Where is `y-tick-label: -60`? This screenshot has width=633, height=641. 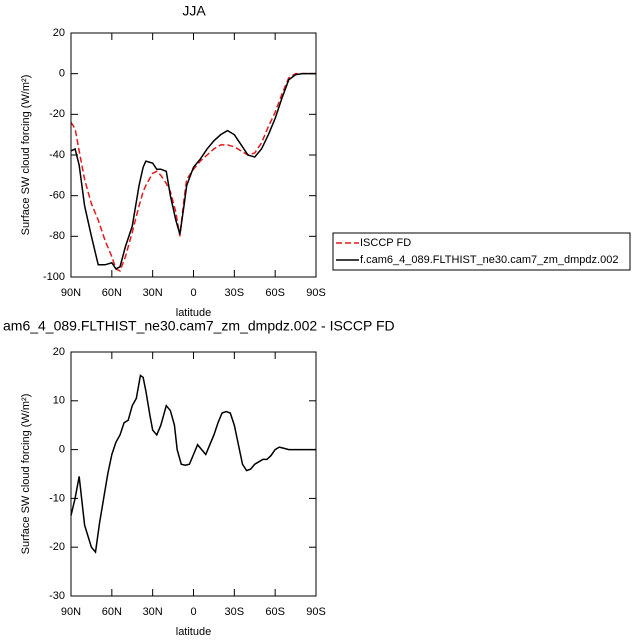
y-tick-label: -60 is located at coordinates (57, 196).